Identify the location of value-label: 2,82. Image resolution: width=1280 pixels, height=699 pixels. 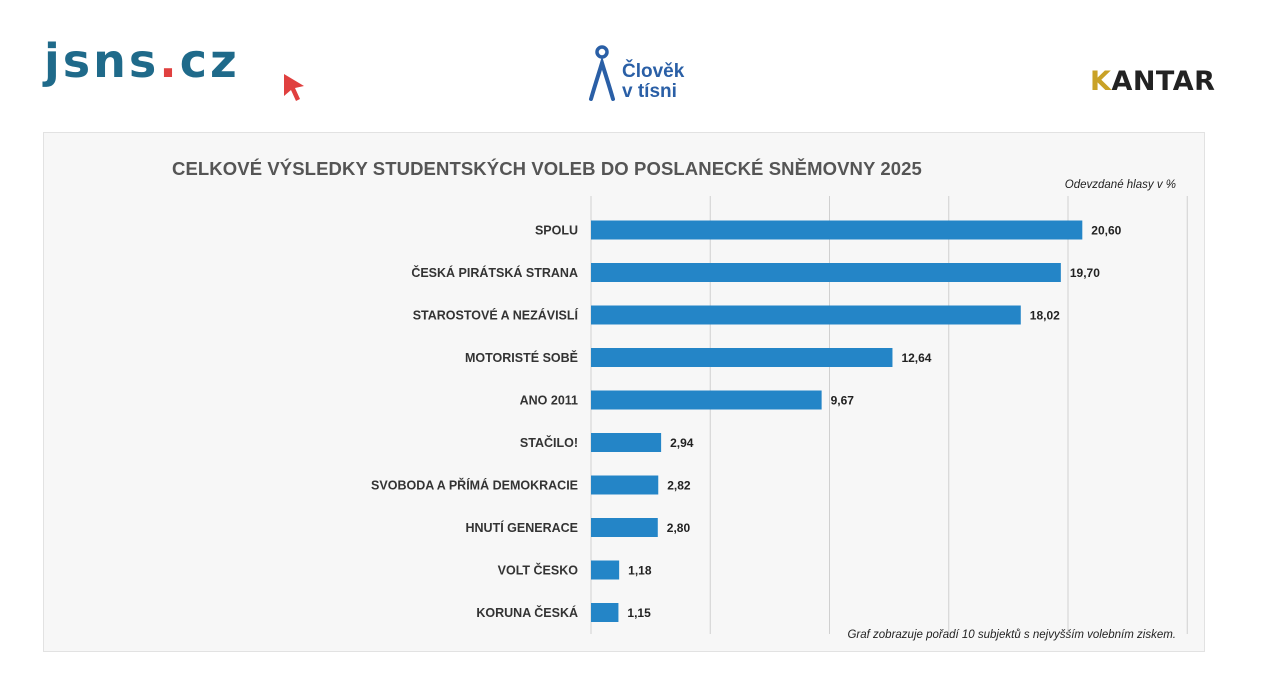
(679, 486).